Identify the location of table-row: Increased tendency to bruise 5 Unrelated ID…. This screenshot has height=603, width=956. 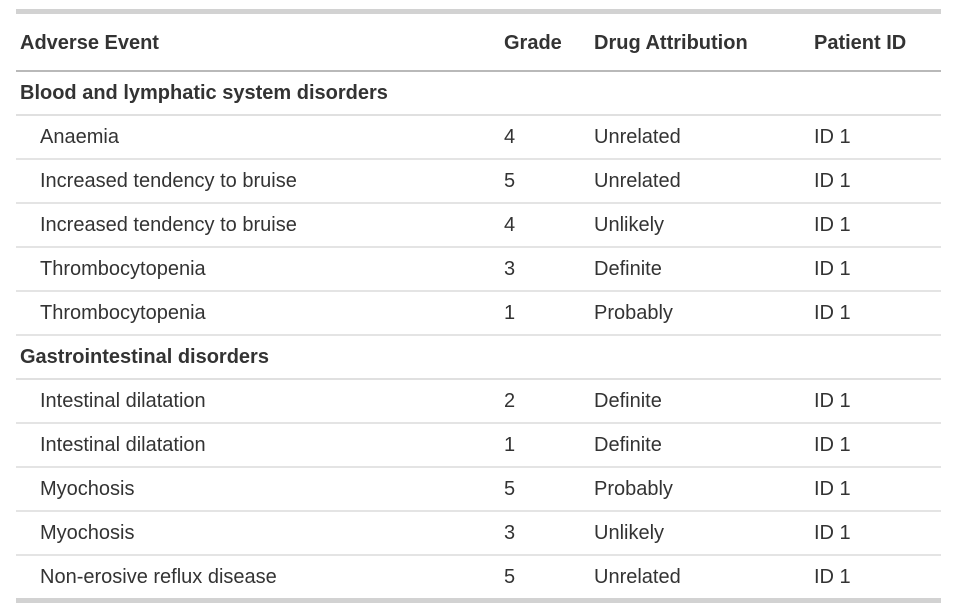
(478, 181).